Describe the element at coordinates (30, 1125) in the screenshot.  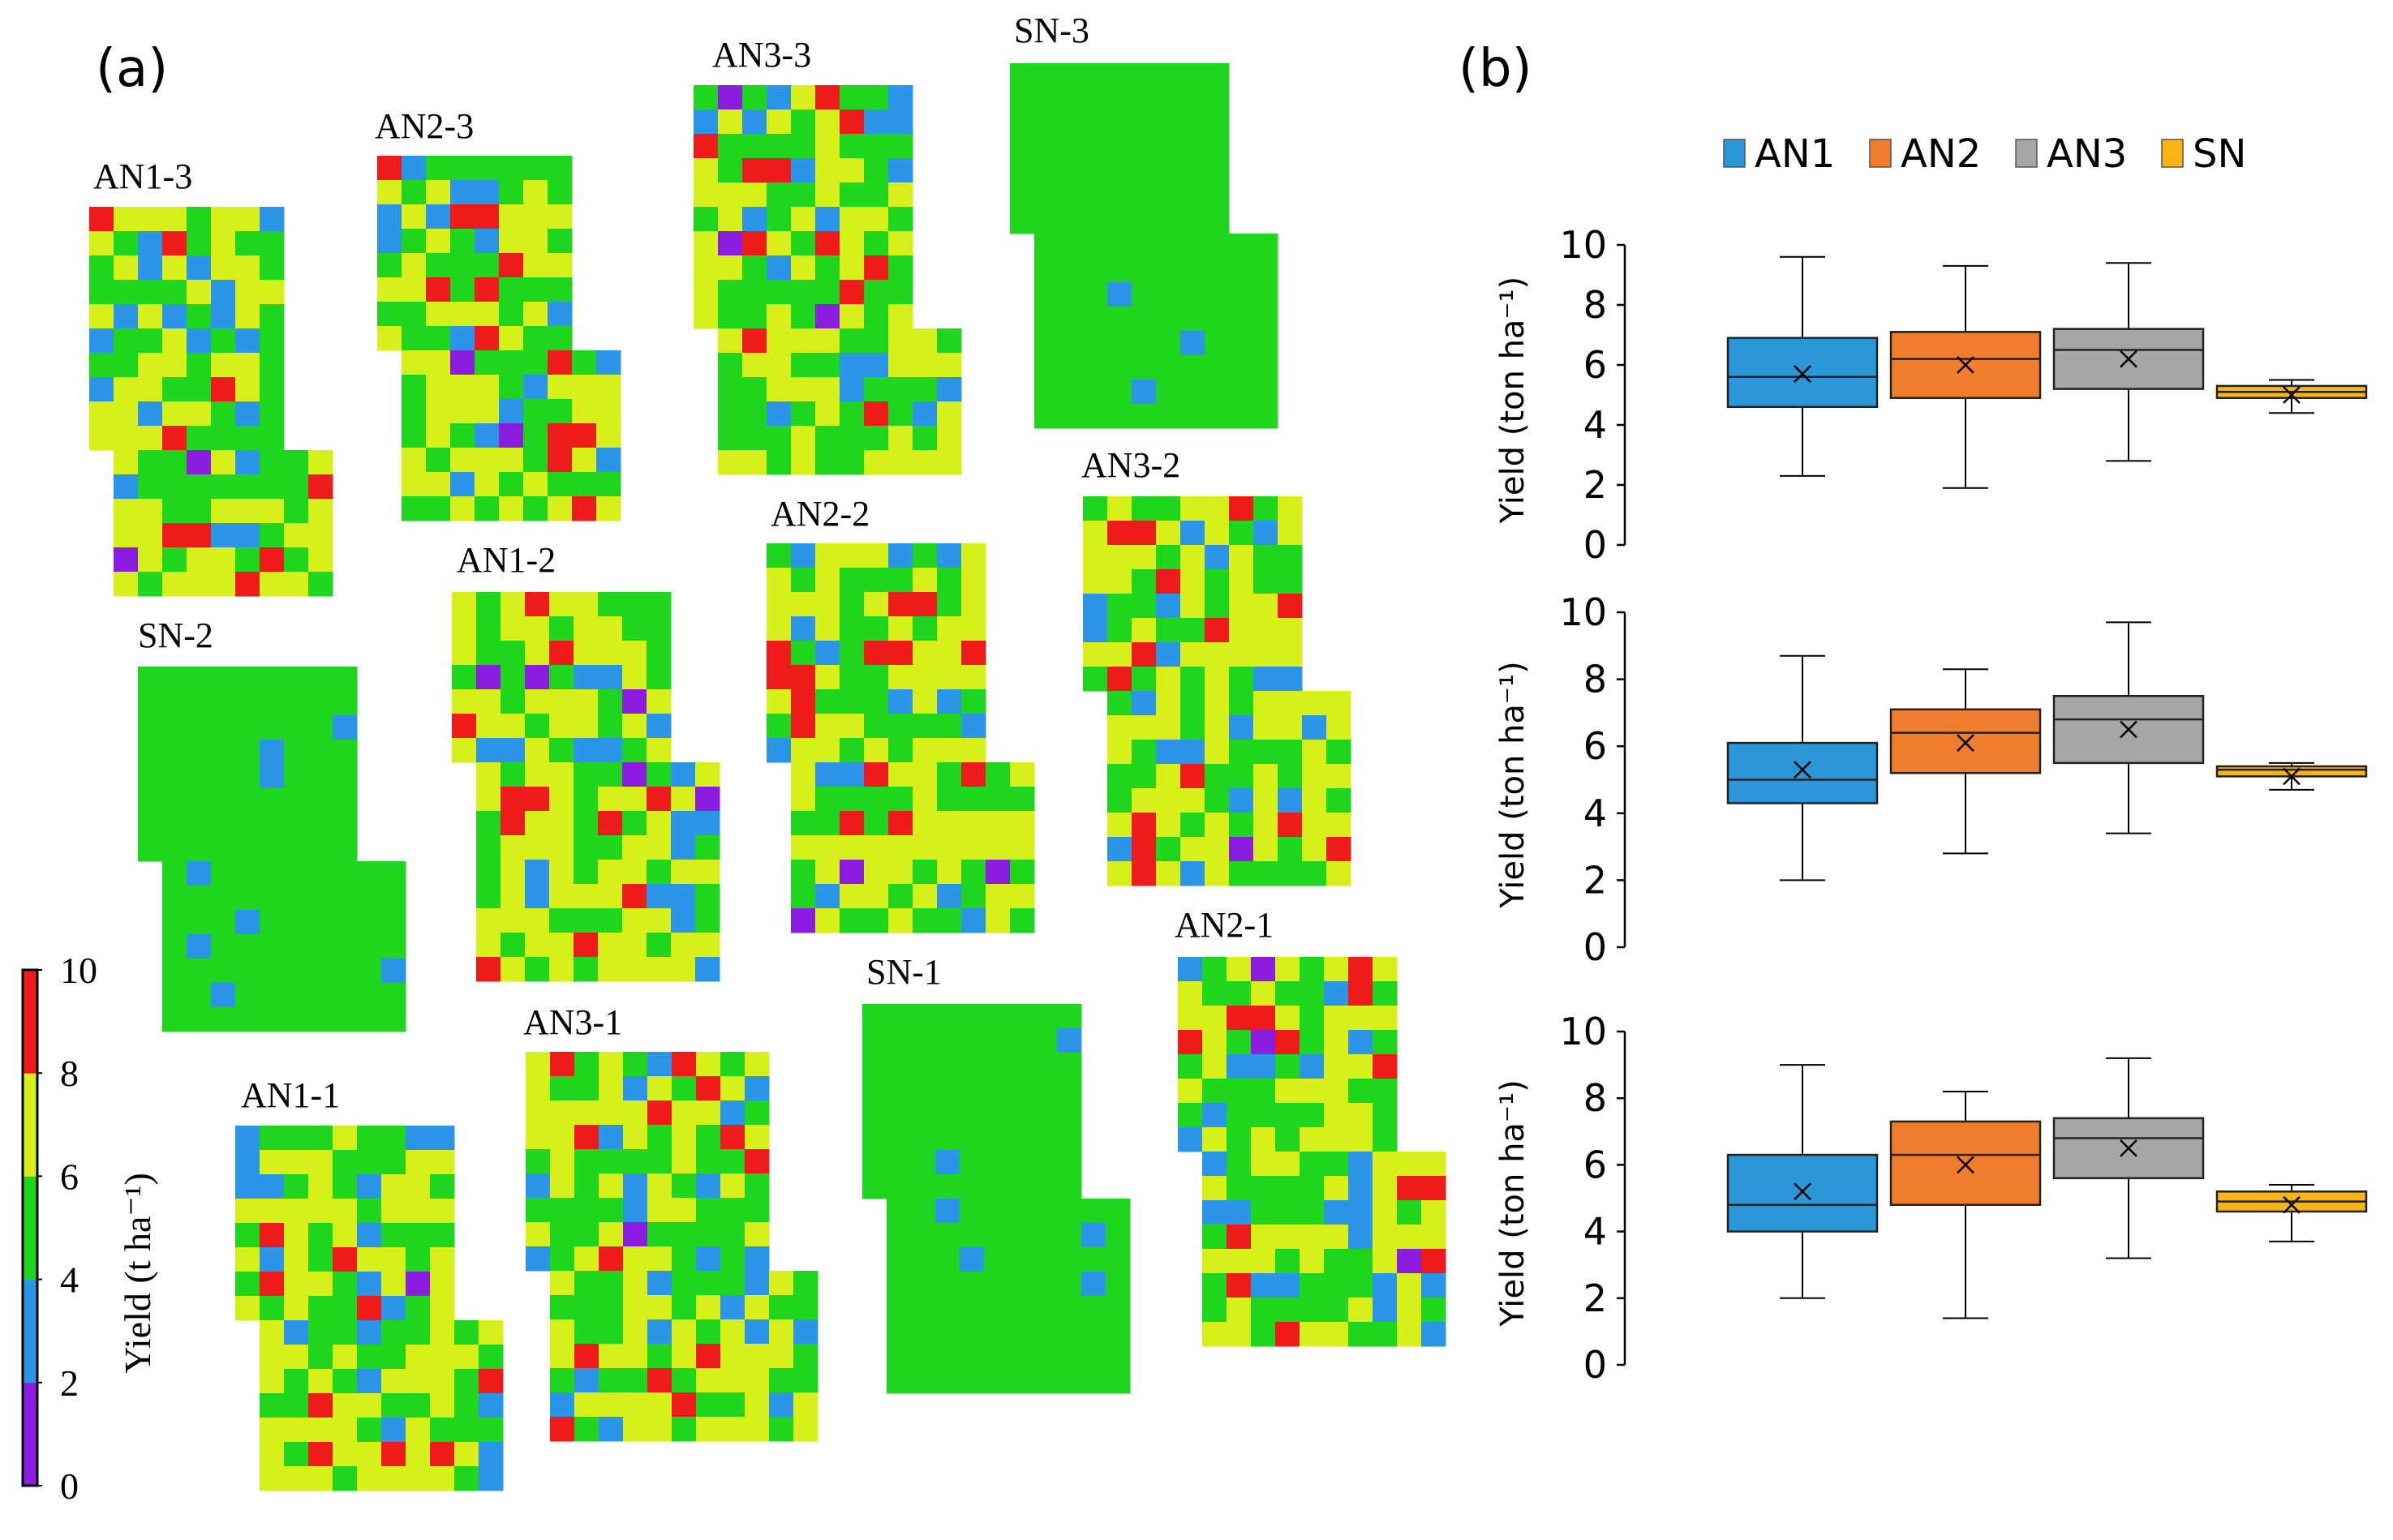
I see `colorbar-segment` at that location.